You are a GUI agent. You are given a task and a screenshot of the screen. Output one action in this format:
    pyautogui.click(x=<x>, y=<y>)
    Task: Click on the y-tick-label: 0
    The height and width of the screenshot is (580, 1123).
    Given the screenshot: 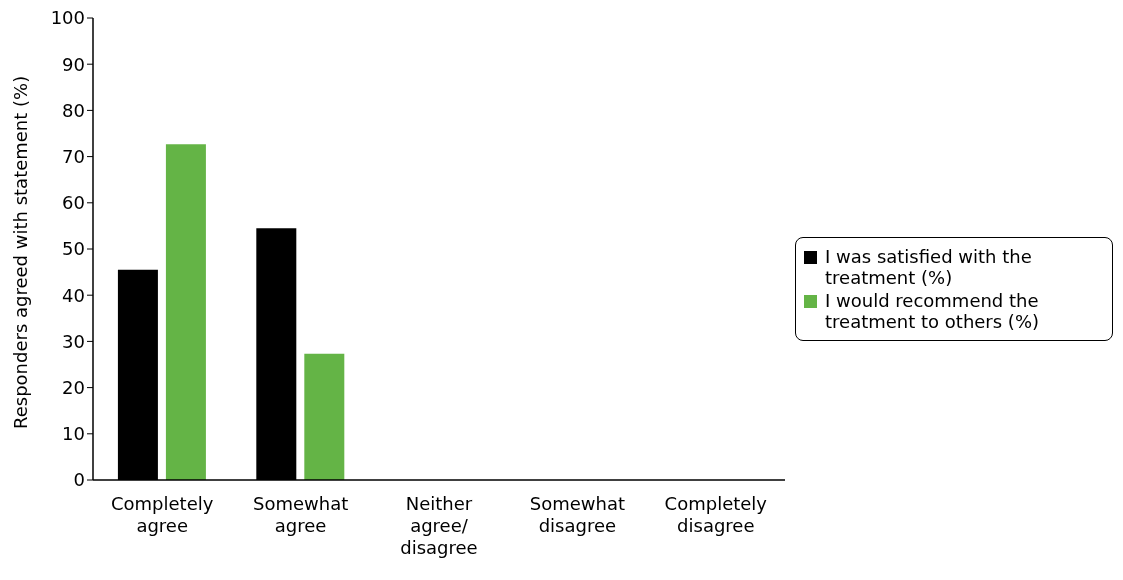 What is the action you would take?
    pyautogui.click(x=79, y=480)
    